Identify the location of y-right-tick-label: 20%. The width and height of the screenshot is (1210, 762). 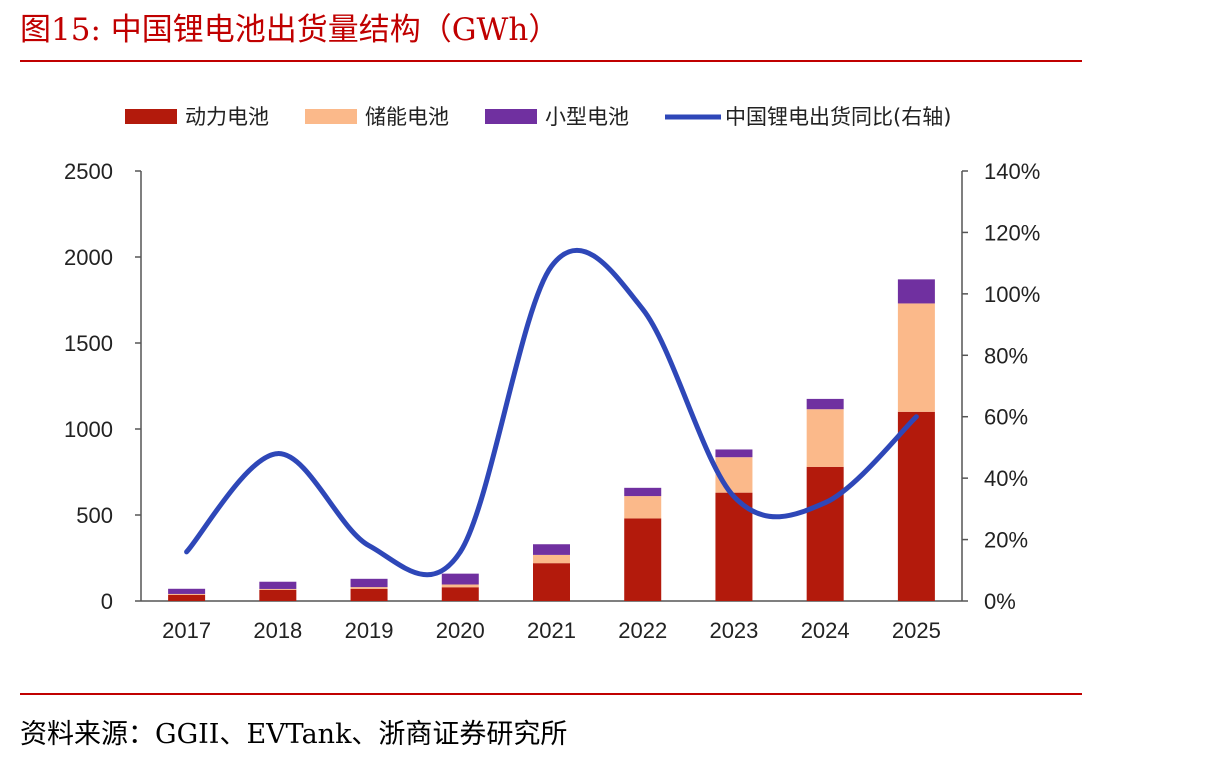
(1006, 540).